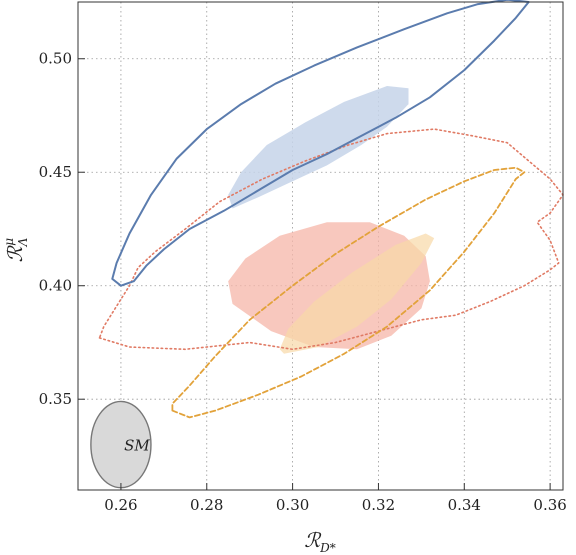 The width and height of the screenshot is (576, 555). I want to click on y-tick-label-2: 0.45, so click(55, 172).